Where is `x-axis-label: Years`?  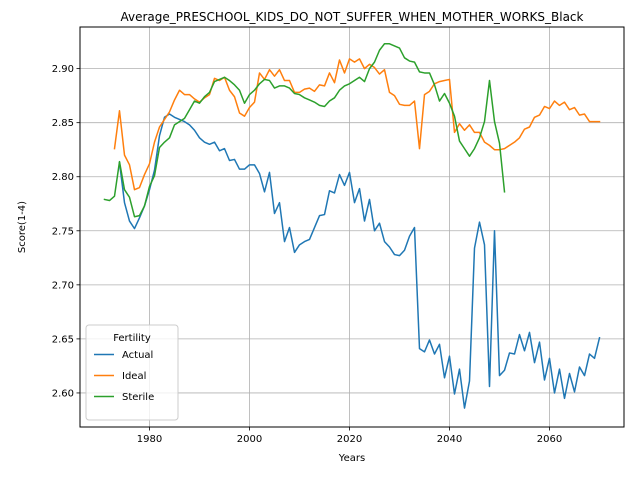
x-axis-label: Years is located at coordinates (351, 458).